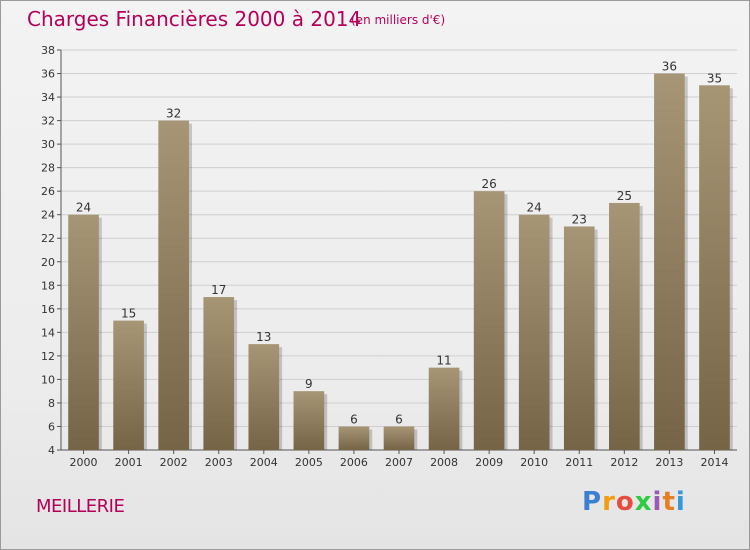  What do you see at coordinates (48, 168) in the screenshot?
I see `y-tick-label: 28` at bounding box center [48, 168].